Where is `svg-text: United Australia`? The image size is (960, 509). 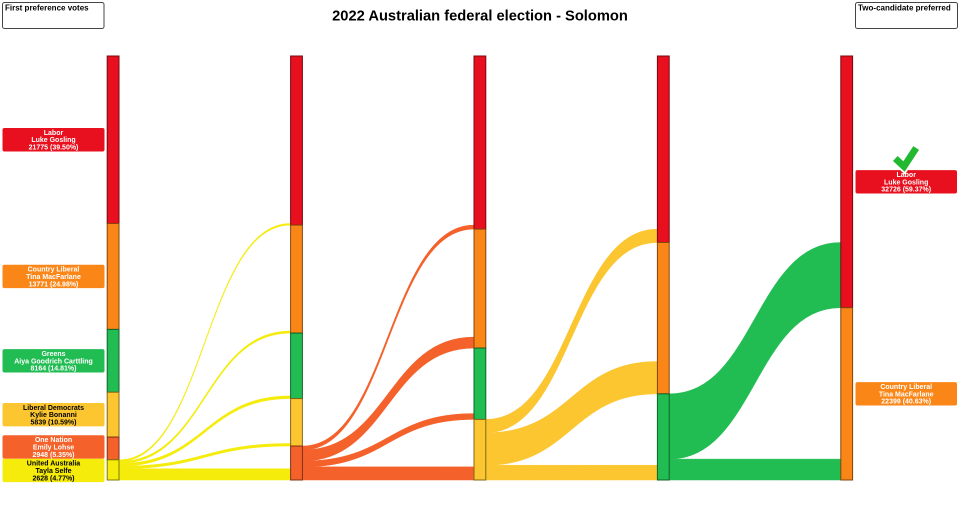 svg-text: United Australia is located at coordinates (54, 464).